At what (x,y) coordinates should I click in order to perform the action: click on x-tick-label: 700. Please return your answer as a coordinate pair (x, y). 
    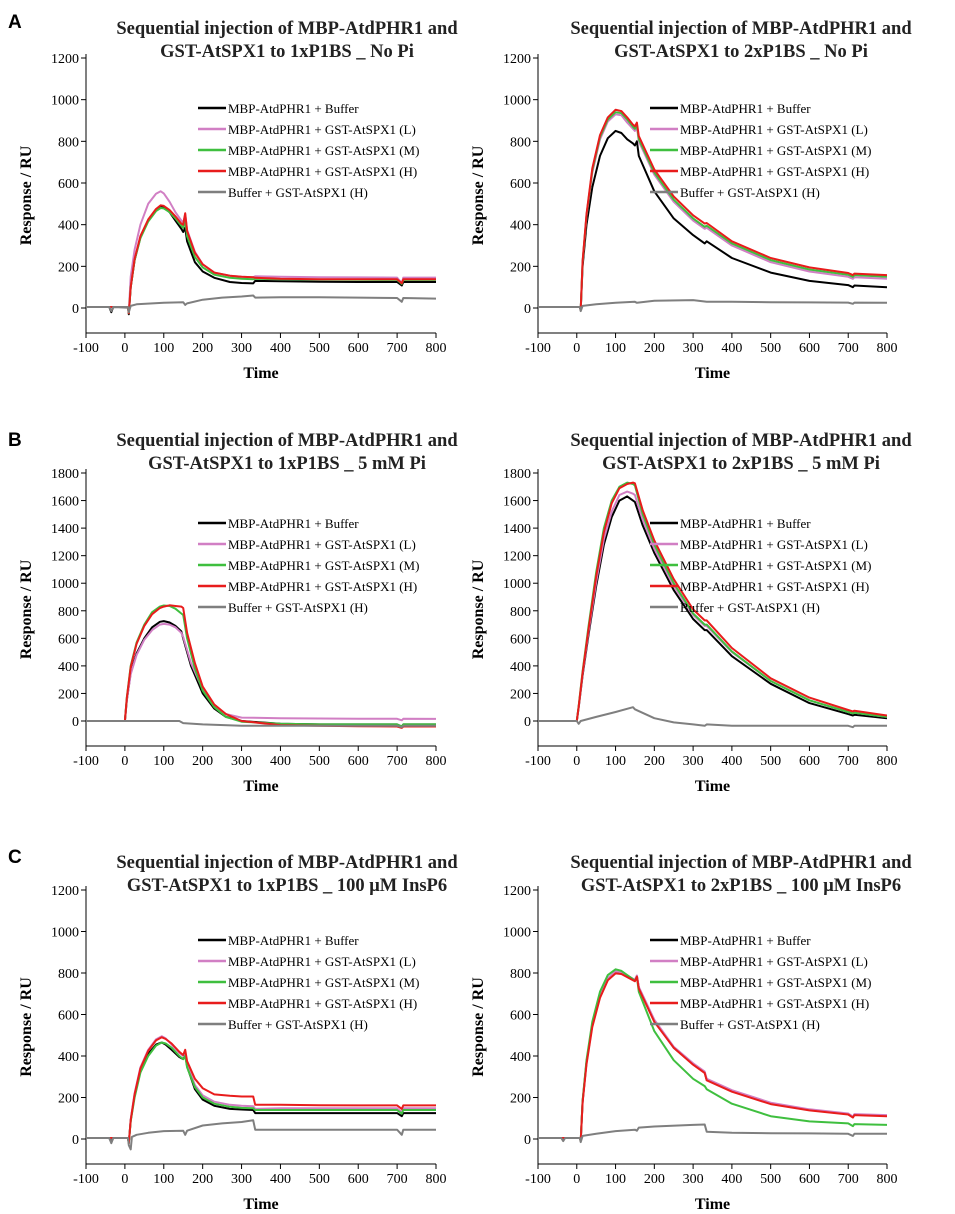
    Looking at the image, I should click on (397, 1179).